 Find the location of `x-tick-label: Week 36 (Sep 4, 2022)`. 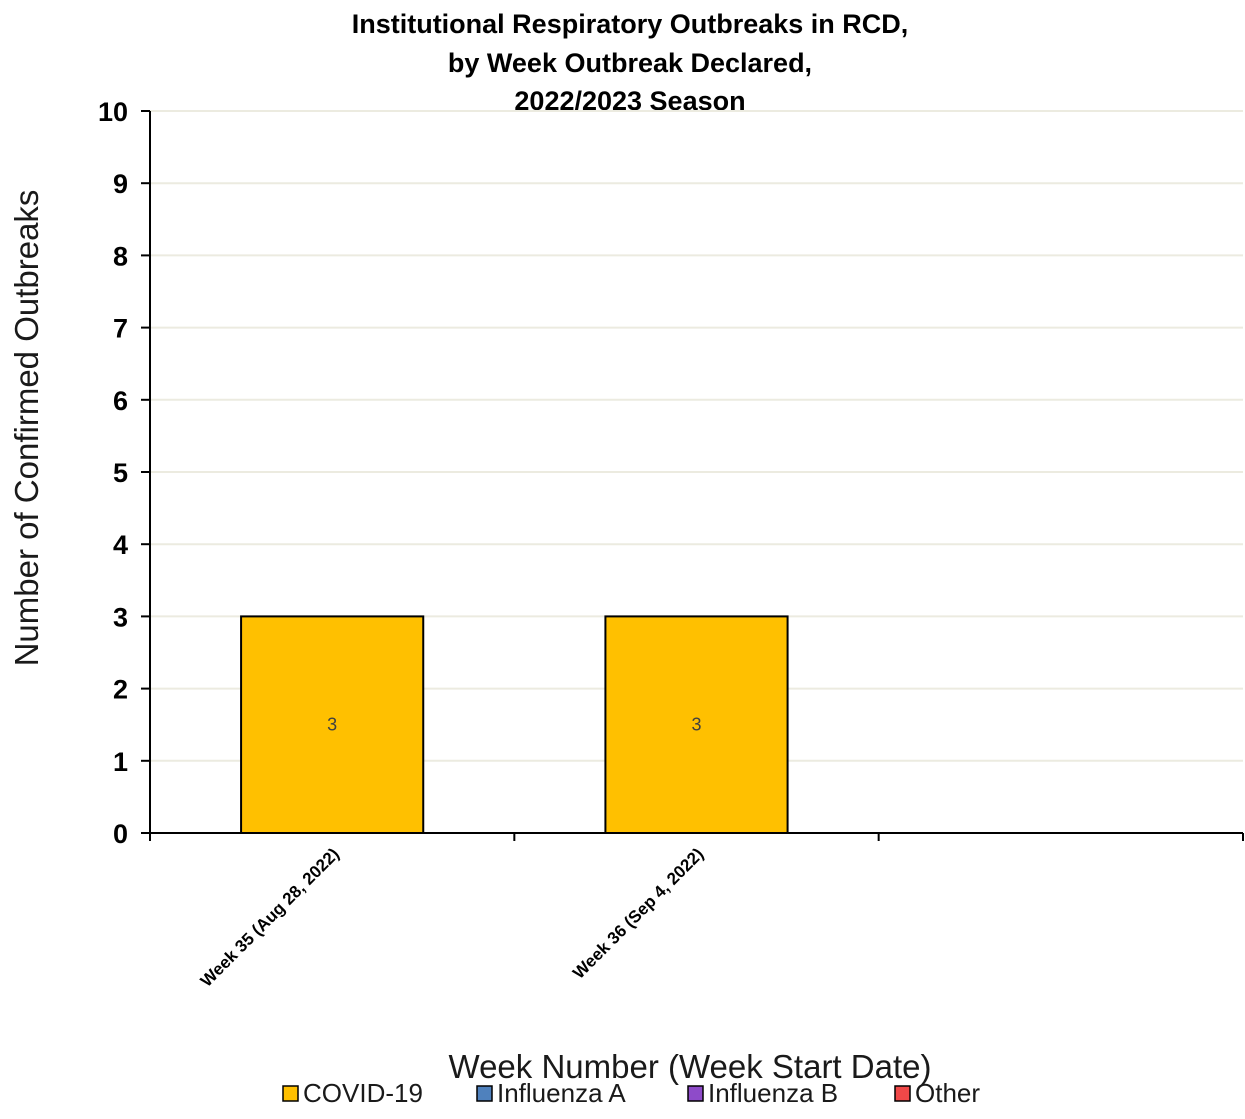

x-tick-label: Week 36 (Sep 4, 2022) is located at coordinates (638, 913).